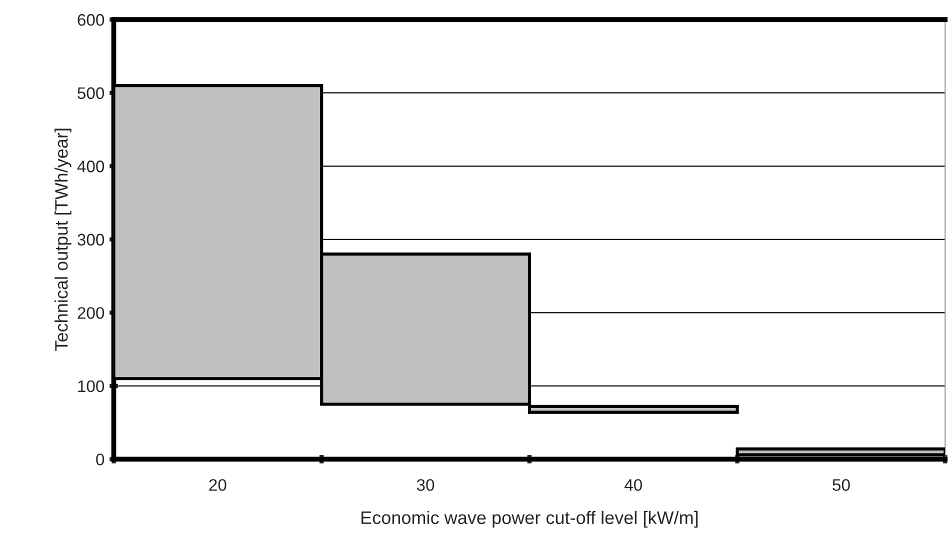 This screenshot has height=560, width=948. Describe the element at coordinates (530, 519) in the screenshot. I see `x-axis-title: Economic wave power cut-off level [kW/m]` at that location.